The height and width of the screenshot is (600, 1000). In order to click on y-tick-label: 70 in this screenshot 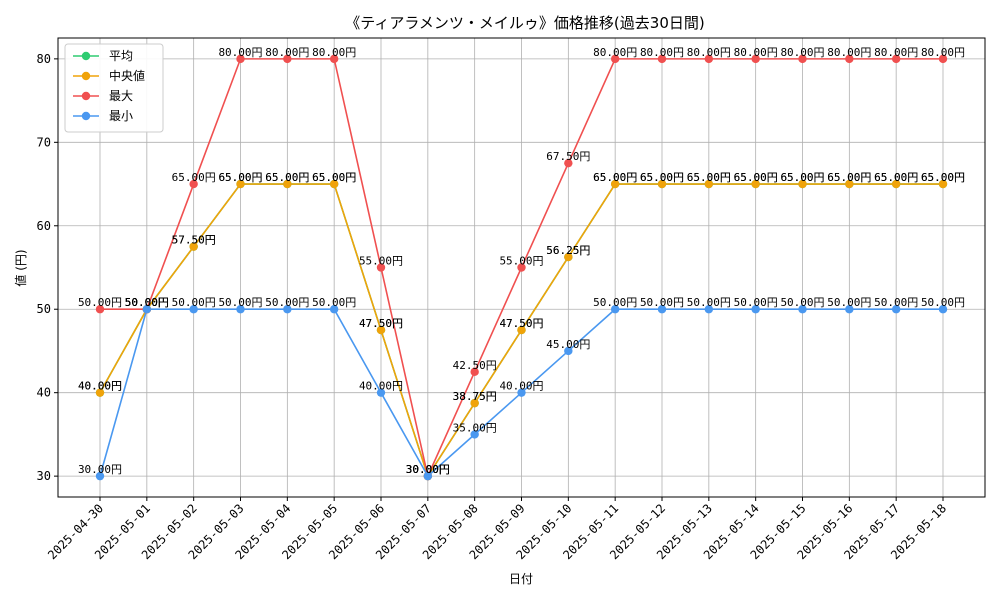, I will do `click(44, 142)`.